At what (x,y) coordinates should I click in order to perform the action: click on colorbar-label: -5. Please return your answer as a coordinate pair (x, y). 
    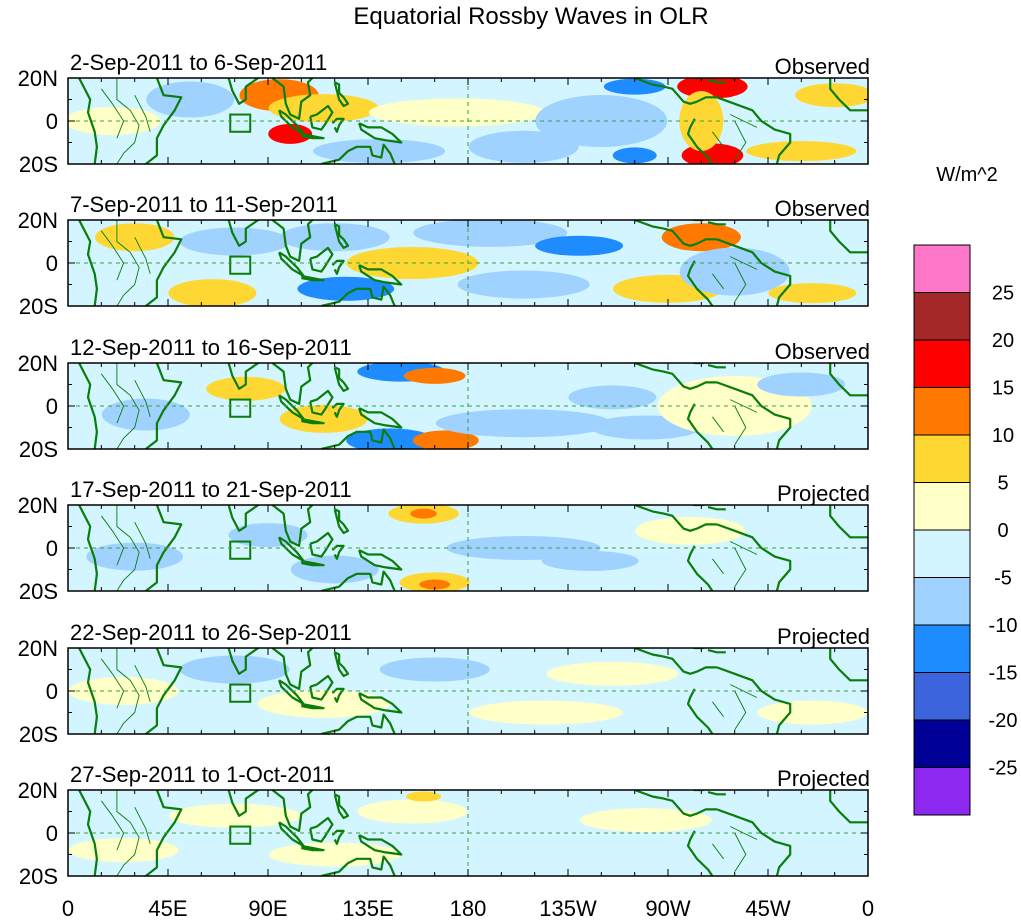
    Looking at the image, I should click on (1003, 579).